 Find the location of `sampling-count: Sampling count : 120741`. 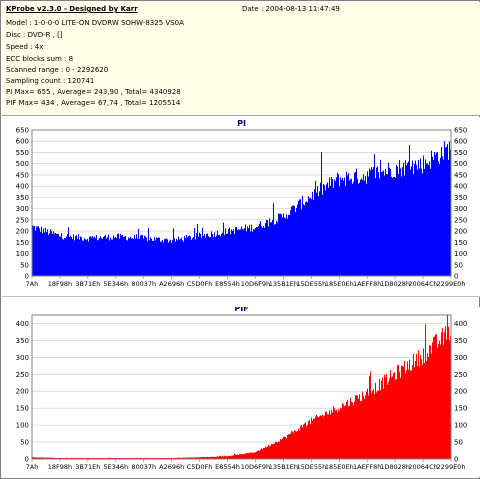

sampling-count: Sampling count : 120741 is located at coordinates (50, 81).